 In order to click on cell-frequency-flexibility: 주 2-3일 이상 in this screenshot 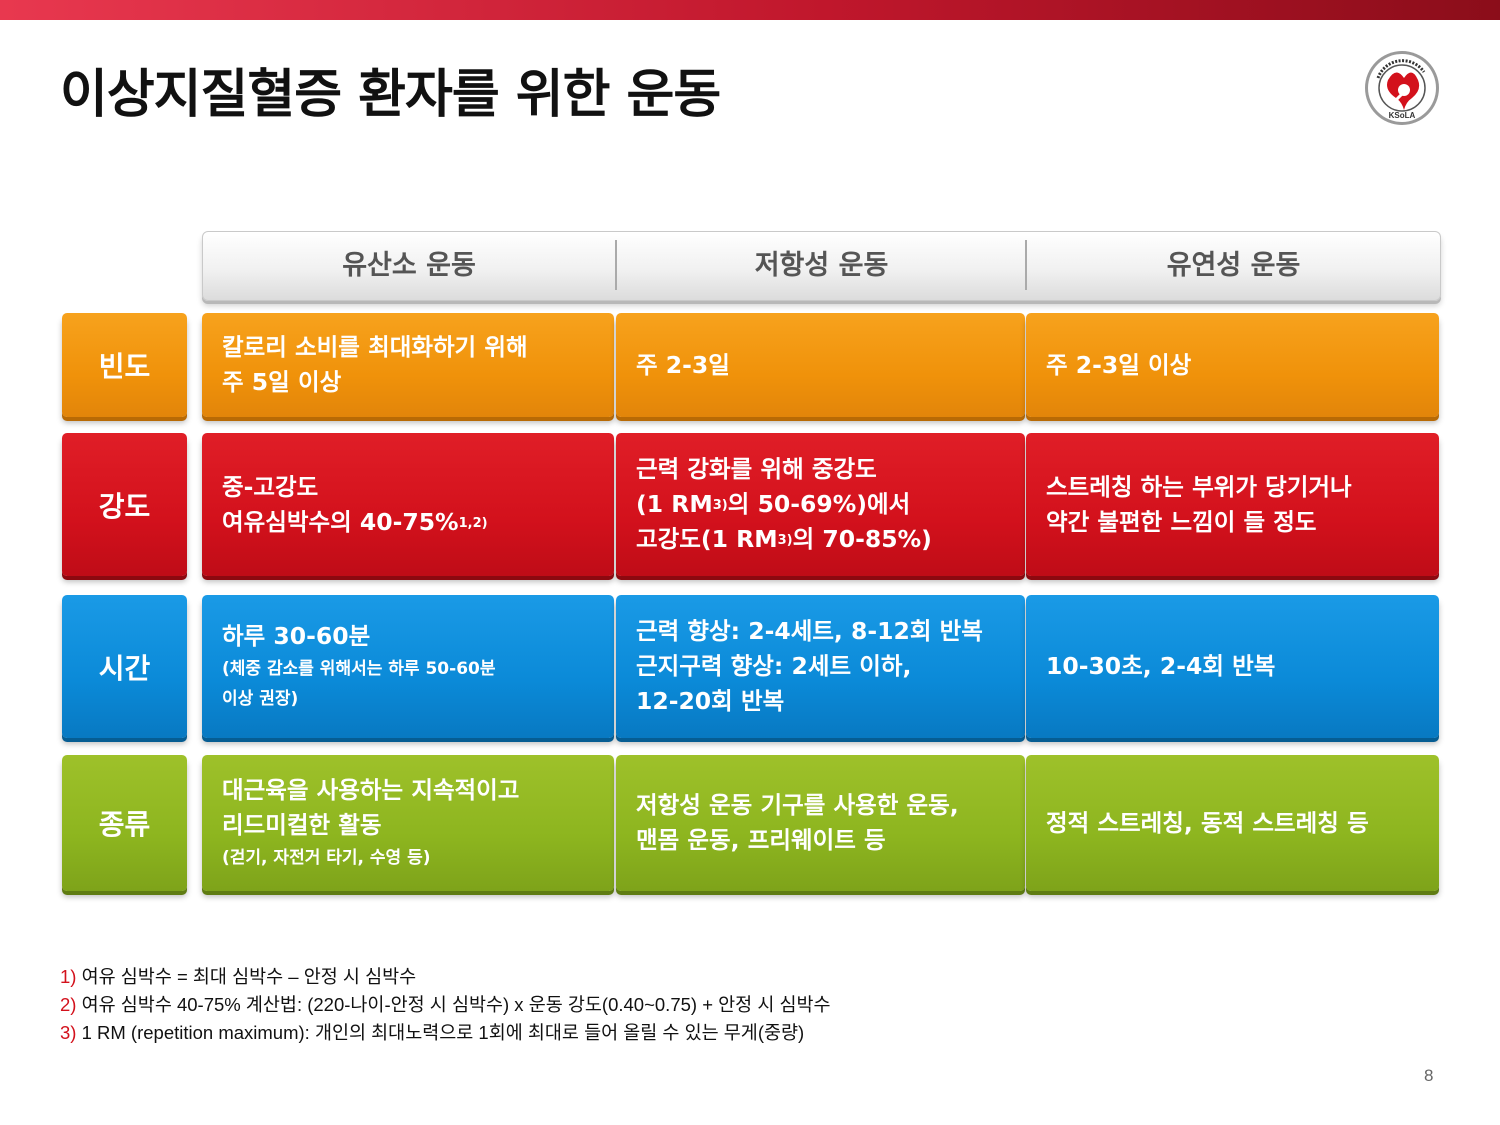, I will do `click(1232, 365)`.